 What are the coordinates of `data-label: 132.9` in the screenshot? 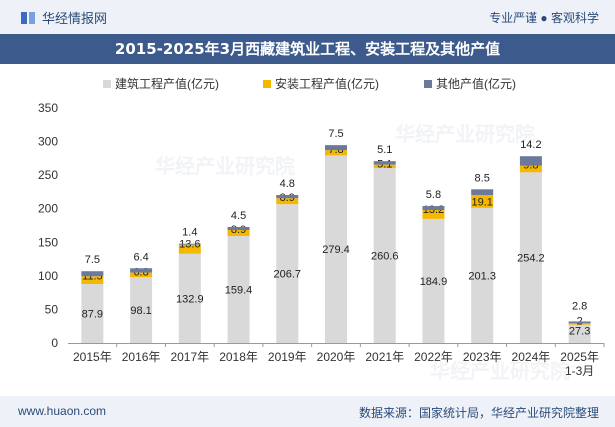 It's located at (190, 299).